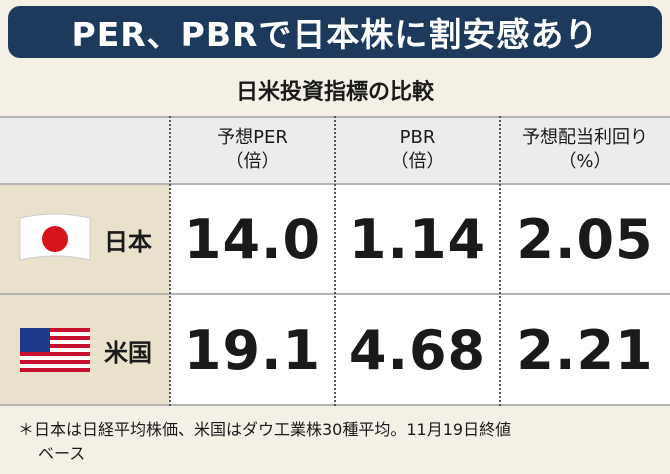  What do you see at coordinates (334, 92) in the screenshot?
I see `subtitle: 日米投資指標の比較` at bounding box center [334, 92].